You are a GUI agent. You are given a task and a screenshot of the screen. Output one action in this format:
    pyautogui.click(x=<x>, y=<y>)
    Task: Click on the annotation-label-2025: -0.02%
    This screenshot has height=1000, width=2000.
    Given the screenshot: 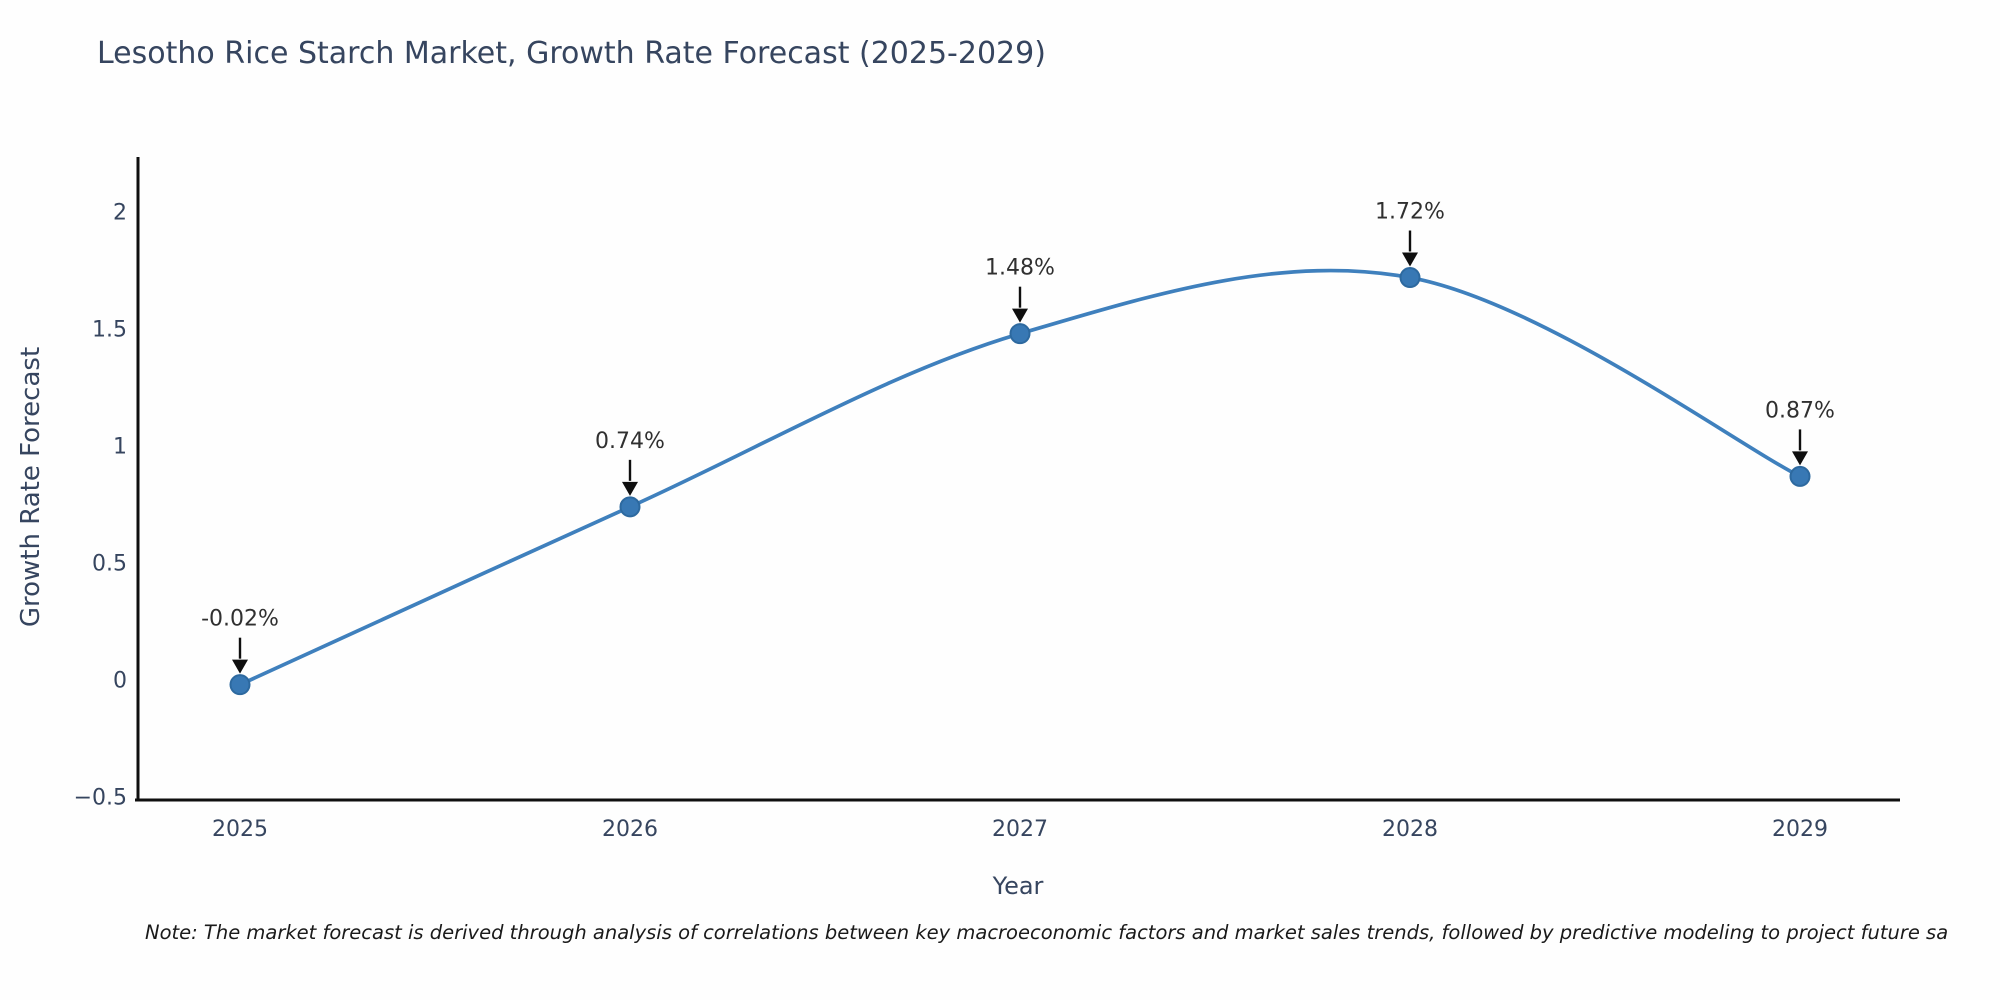 What is the action you would take?
    pyautogui.click(x=240, y=619)
    